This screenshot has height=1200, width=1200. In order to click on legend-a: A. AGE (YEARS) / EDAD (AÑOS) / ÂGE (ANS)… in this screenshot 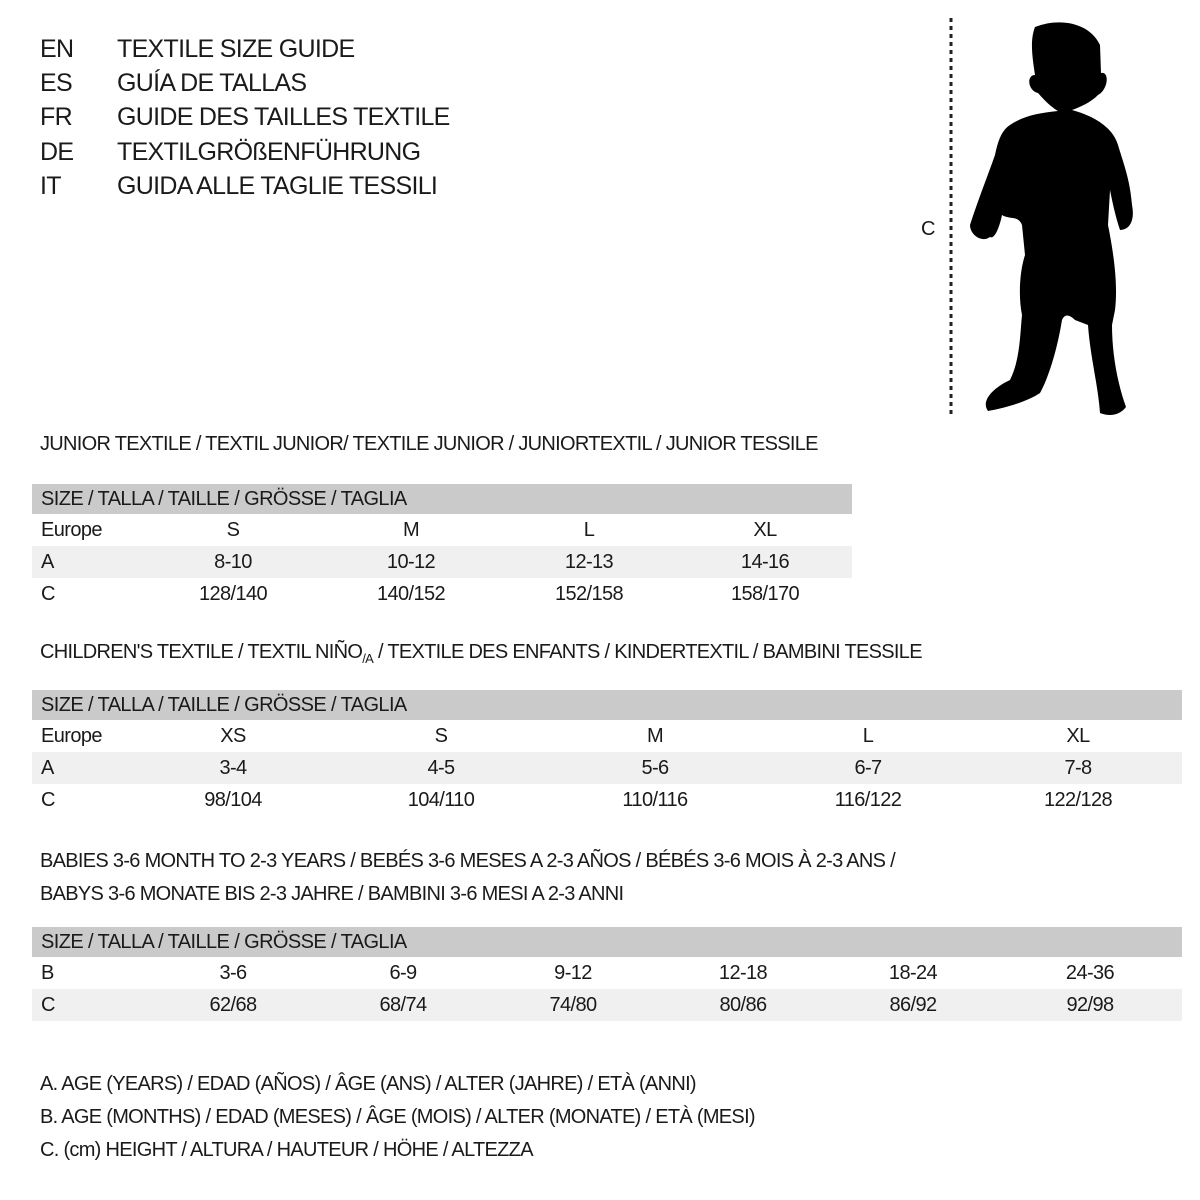, I will do `click(368, 1084)`.